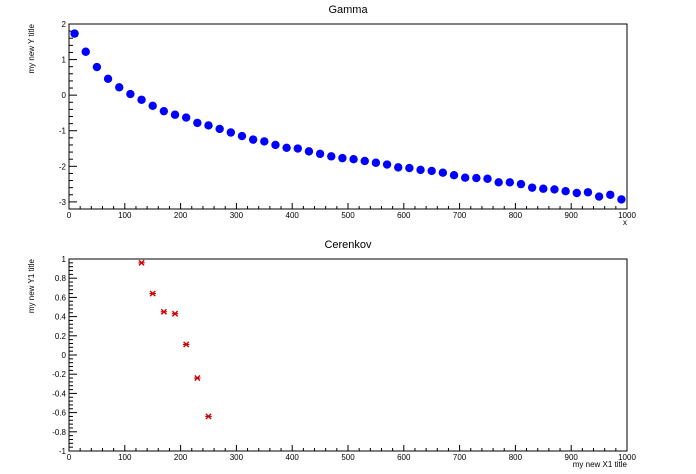 This screenshot has width=696, height=474. What do you see at coordinates (59, 393) in the screenshot?
I see `cerenkov-y-tick-label: -0.4` at bounding box center [59, 393].